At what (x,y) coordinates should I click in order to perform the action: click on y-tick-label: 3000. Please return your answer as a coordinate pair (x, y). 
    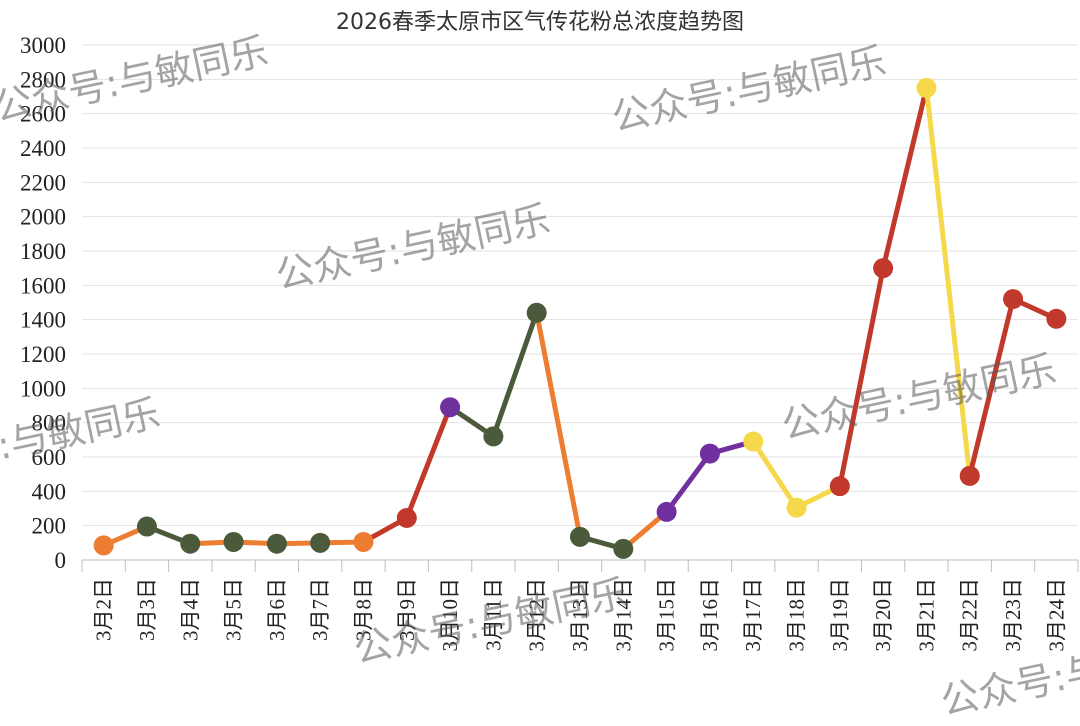
    Looking at the image, I should click on (43, 45).